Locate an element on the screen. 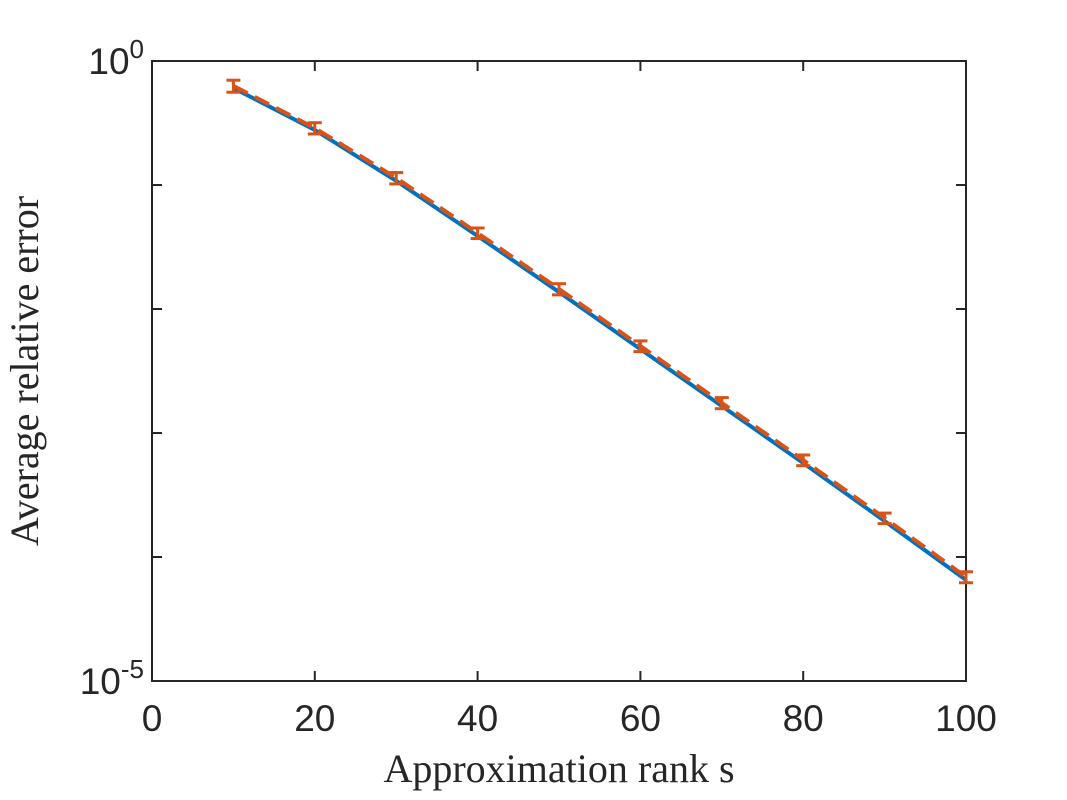 This screenshot has width=1067, height=800. x-tick-label: 60 is located at coordinates (640, 718).